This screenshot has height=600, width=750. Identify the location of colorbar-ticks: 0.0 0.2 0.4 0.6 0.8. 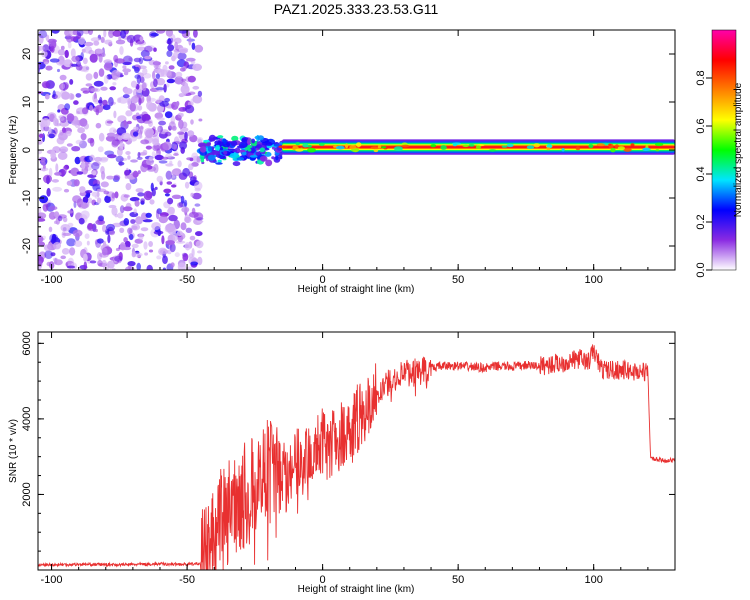
(703, 174).